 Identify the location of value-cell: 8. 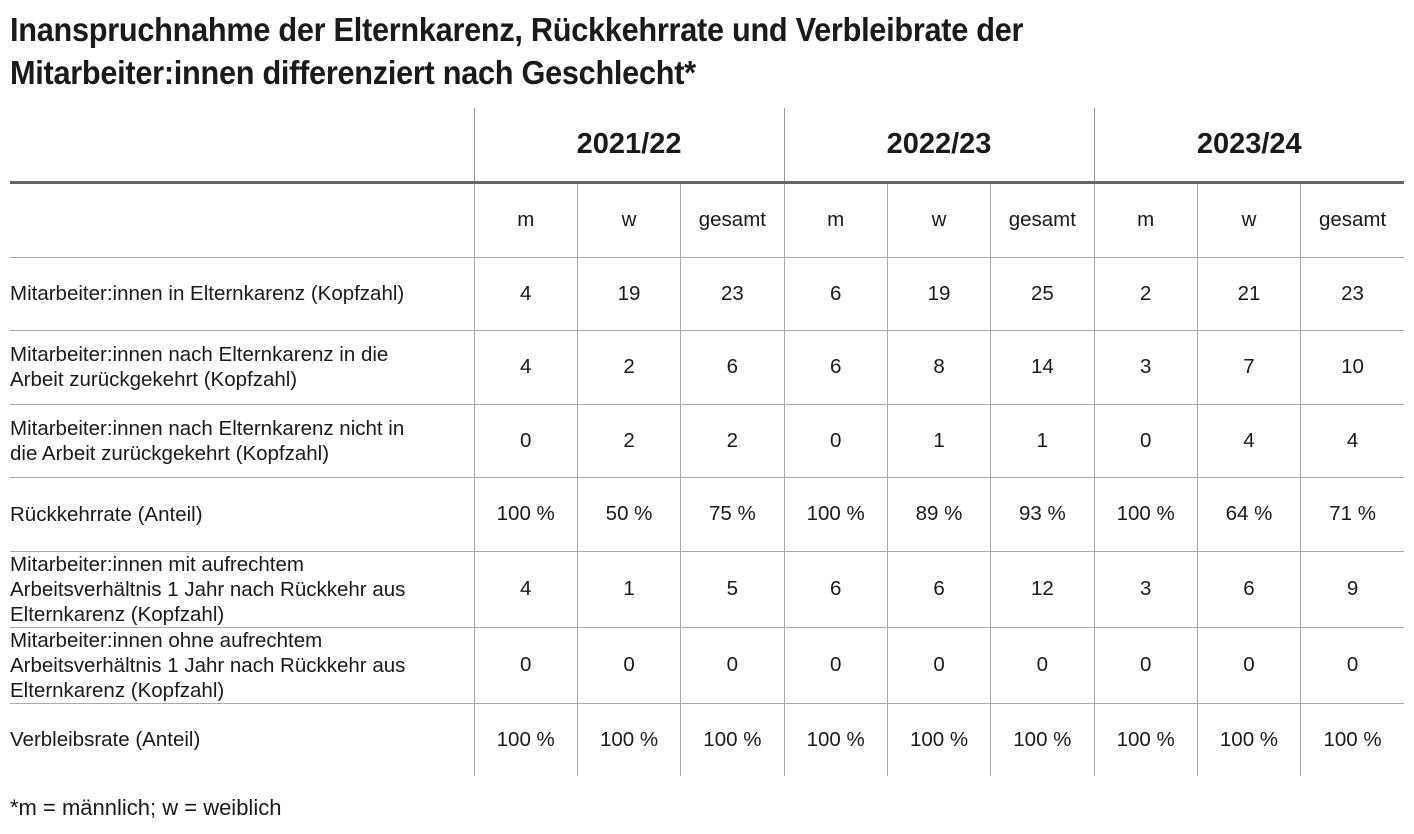
(938, 367).